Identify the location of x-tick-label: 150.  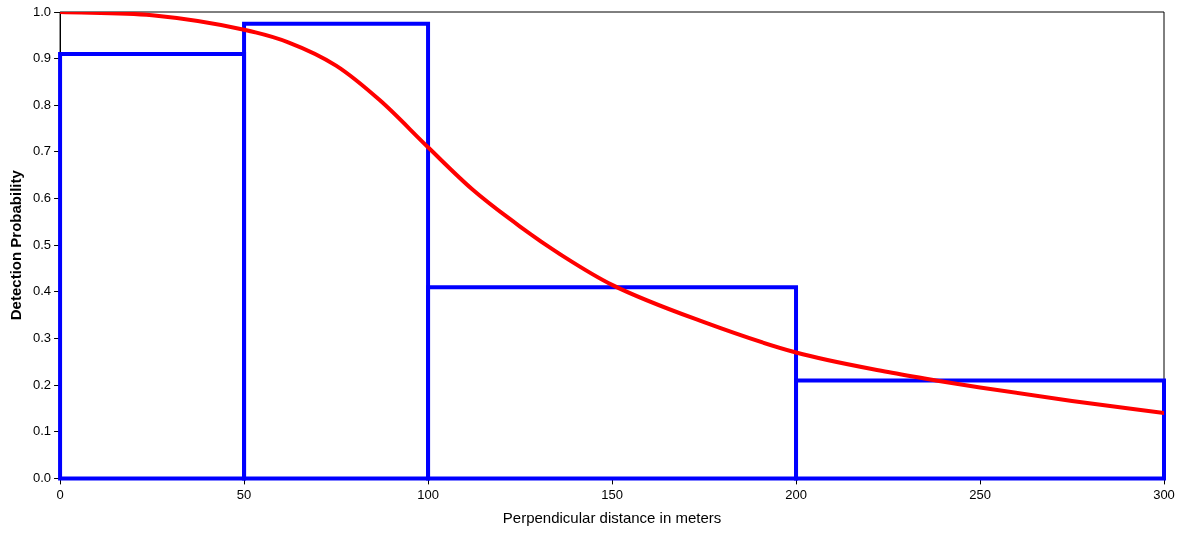
(612, 494).